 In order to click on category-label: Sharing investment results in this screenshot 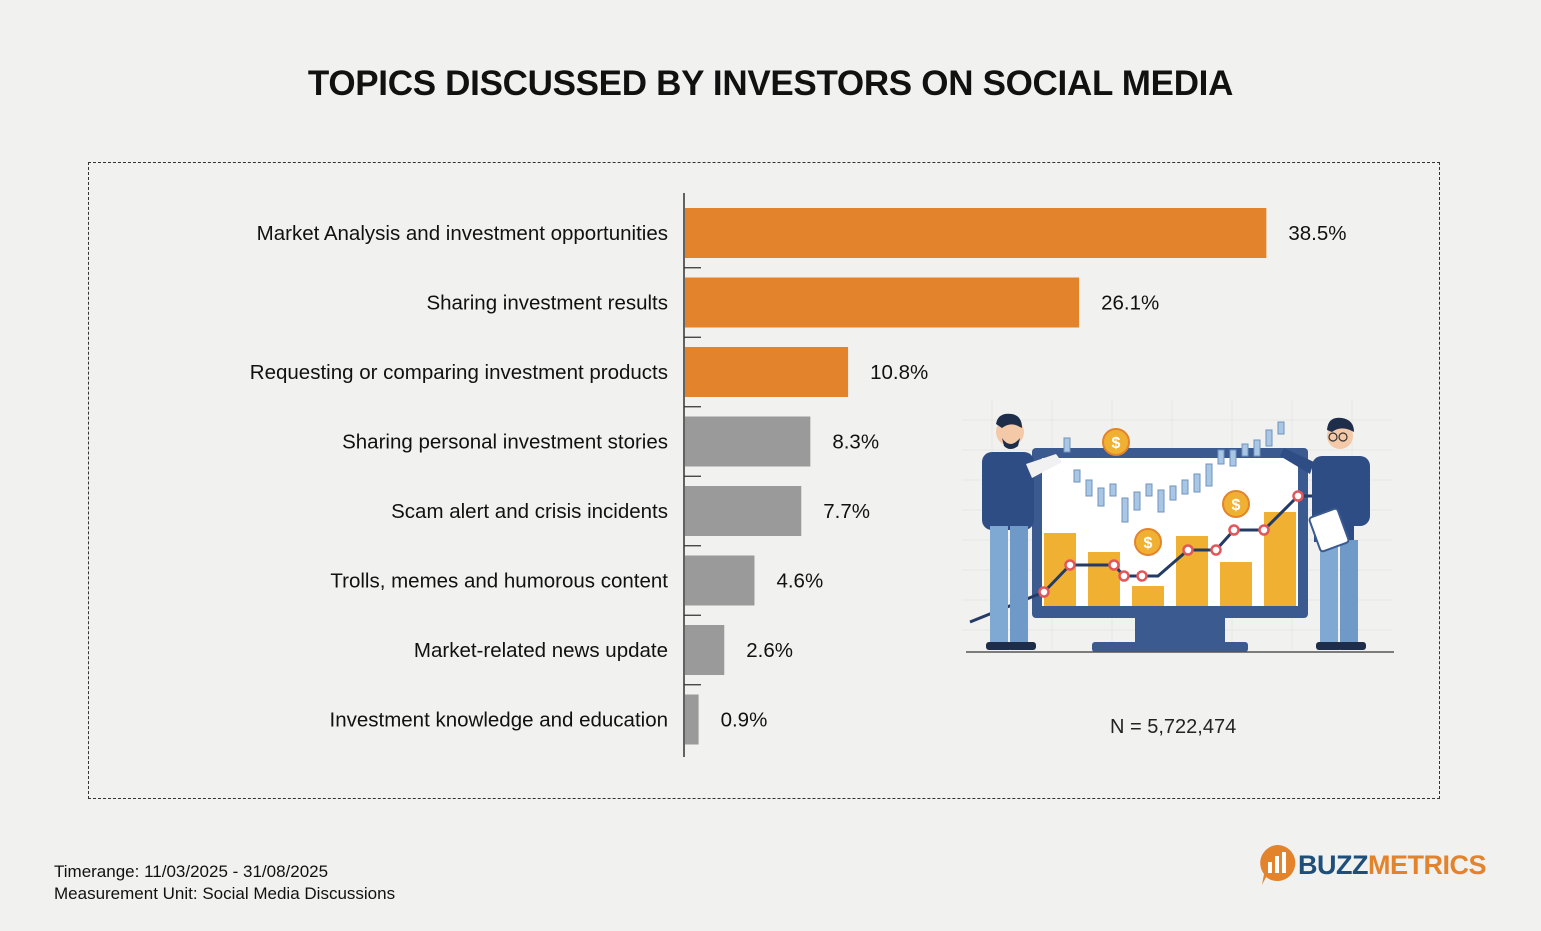, I will do `click(547, 303)`.